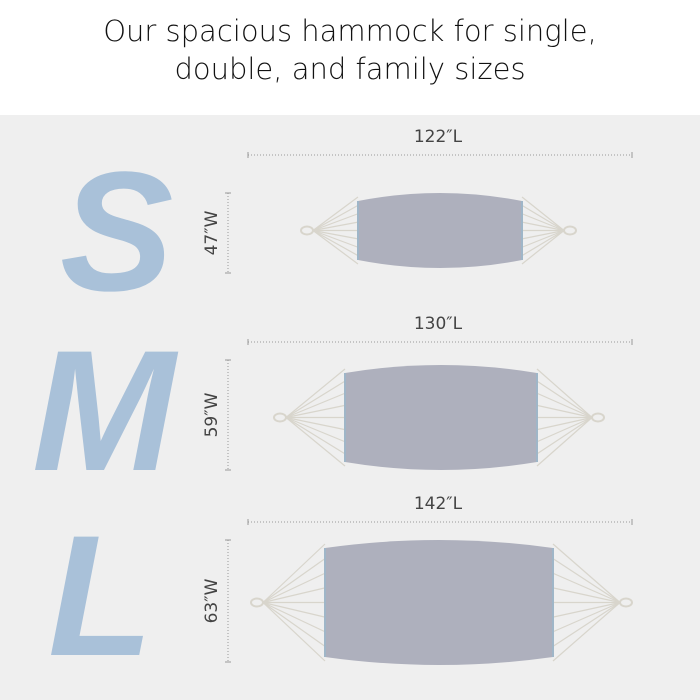 The height and width of the screenshot is (700, 700). What do you see at coordinates (100, 596) in the screenshot?
I see `size-letter: L` at bounding box center [100, 596].